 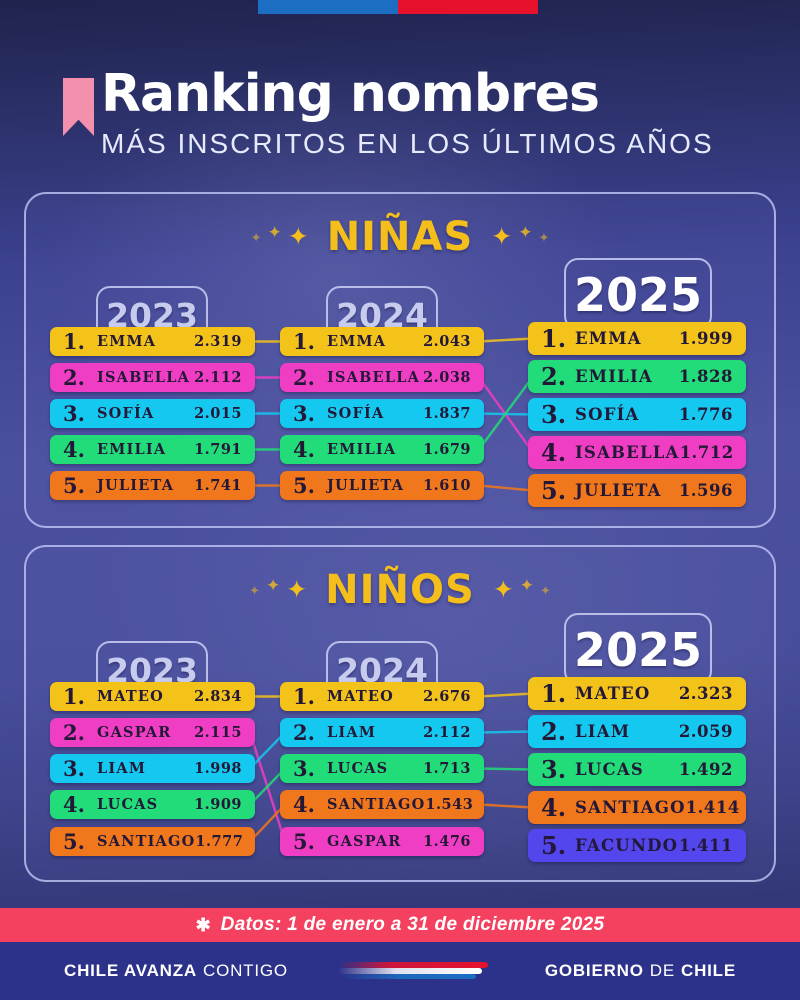 I want to click on asterisk-icon: ✱, so click(x=203, y=924).